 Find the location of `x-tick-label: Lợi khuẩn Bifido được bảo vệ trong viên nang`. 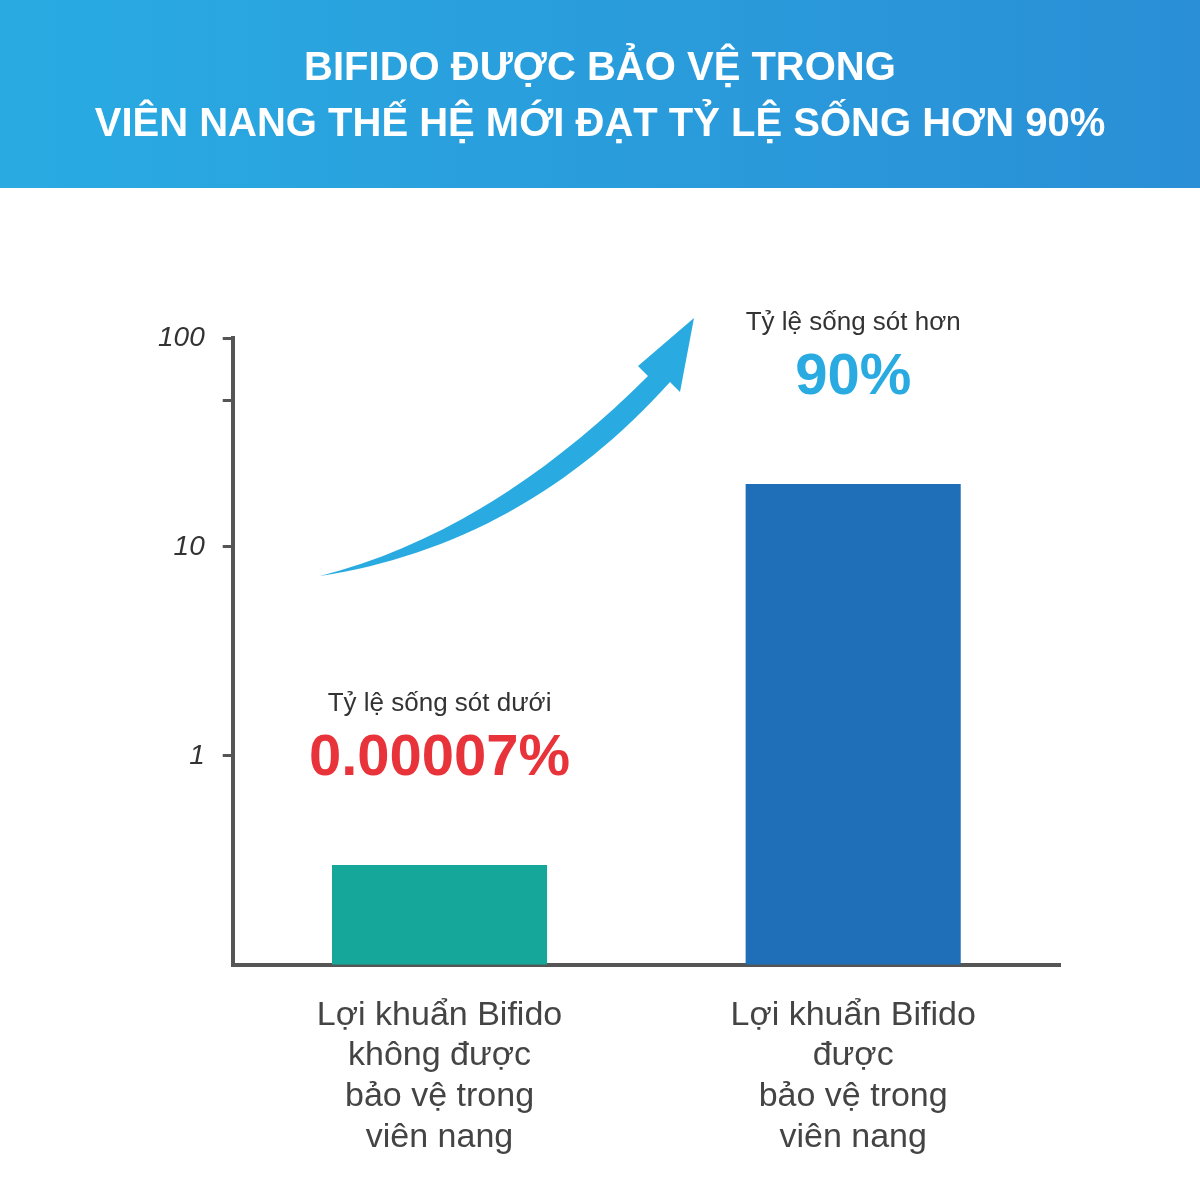

x-tick-label: Lợi khuẩn Bifido được bảo vệ trong viên nang is located at coordinates (853, 1073).